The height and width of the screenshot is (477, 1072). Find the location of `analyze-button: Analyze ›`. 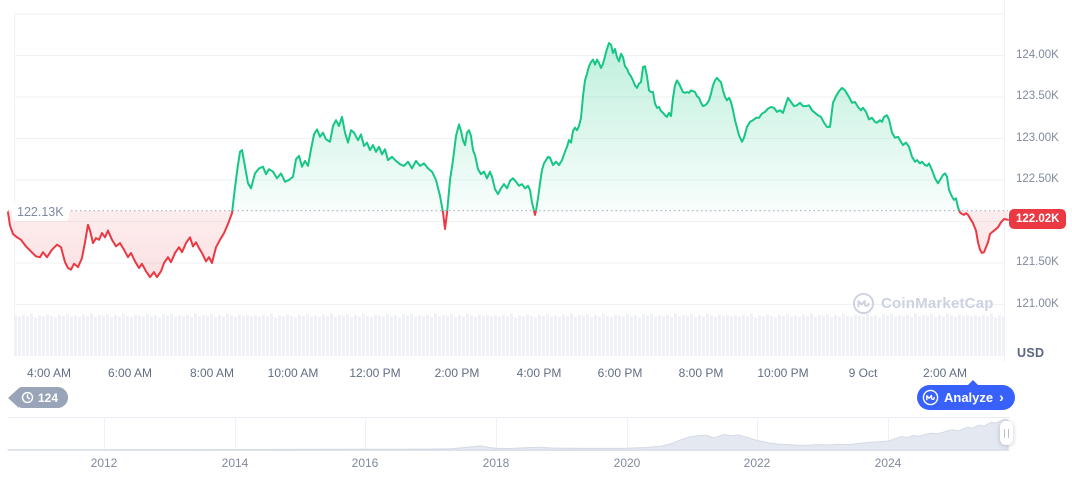

analyze-button: Analyze › is located at coordinates (966, 395).